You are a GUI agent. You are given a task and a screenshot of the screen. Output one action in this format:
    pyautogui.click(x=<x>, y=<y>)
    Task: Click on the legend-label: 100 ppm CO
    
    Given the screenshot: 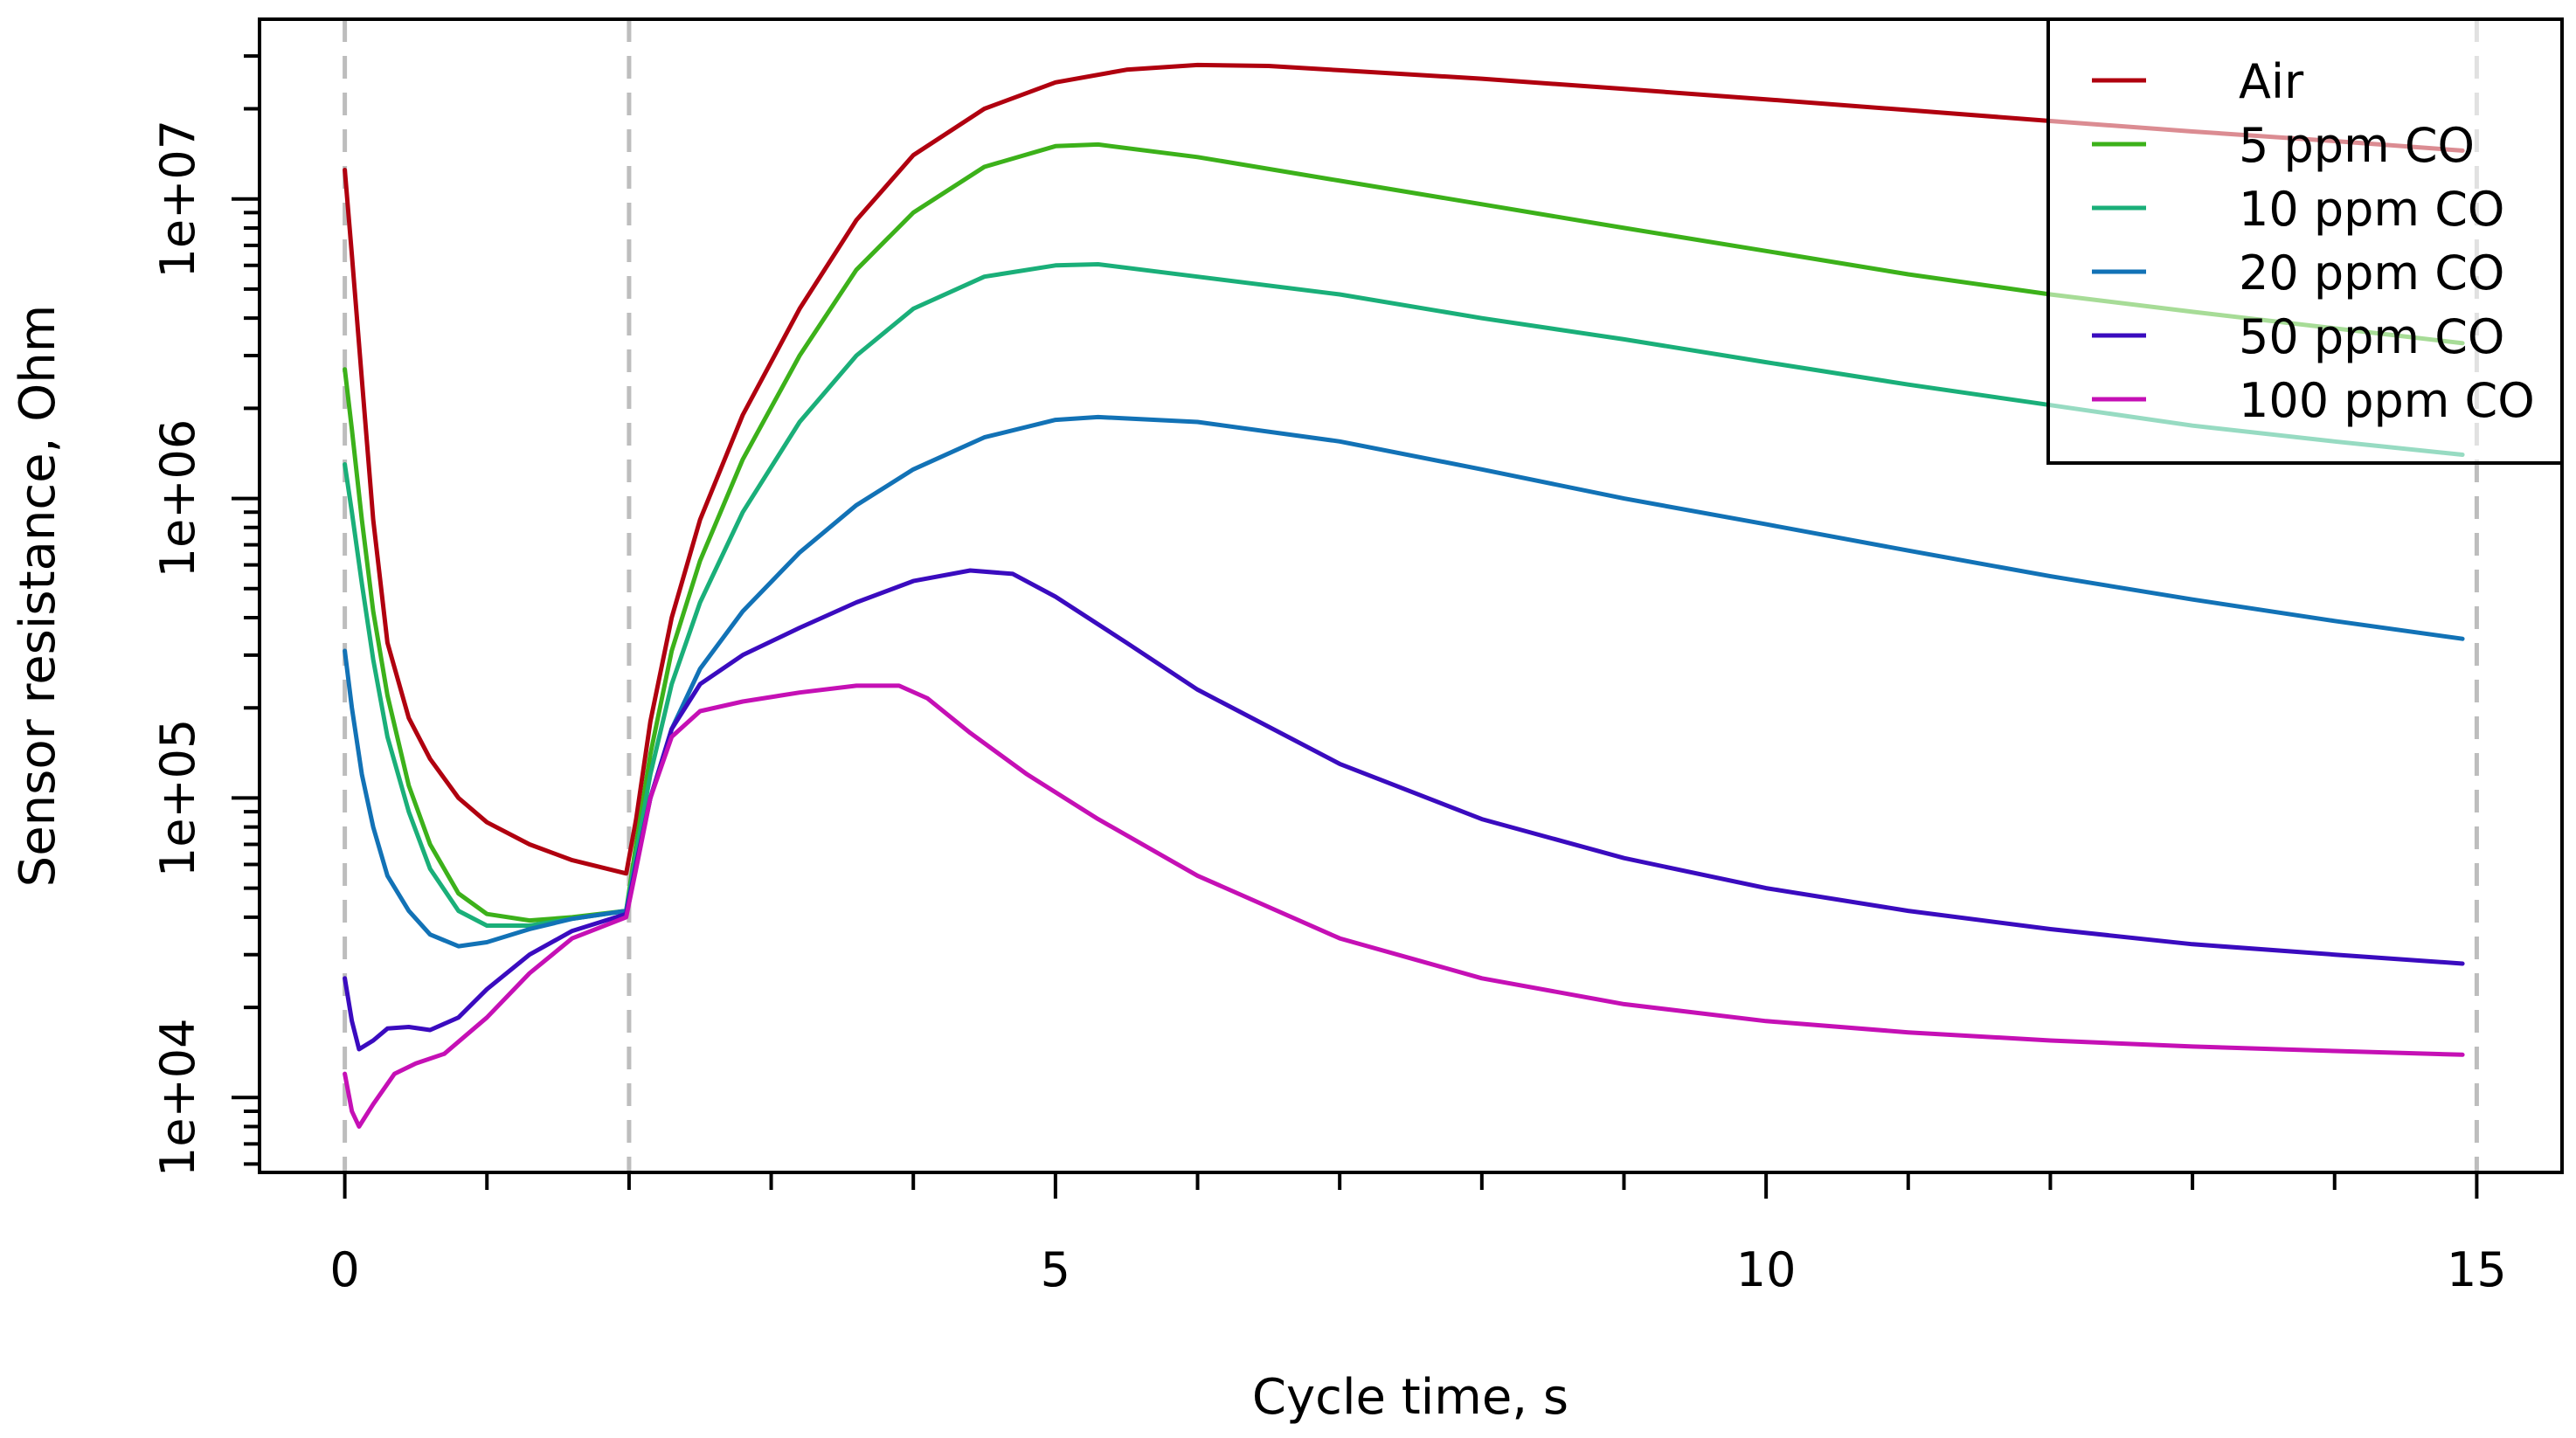 What is the action you would take?
    pyautogui.click(x=2387, y=400)
    